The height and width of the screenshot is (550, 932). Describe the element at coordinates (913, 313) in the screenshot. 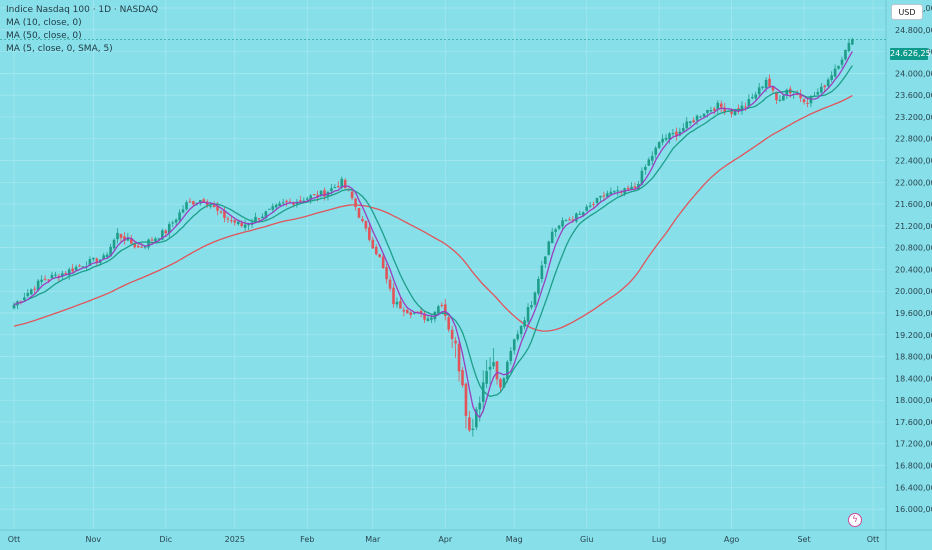

I see `price-tick-label: 19.600,00` at that location.